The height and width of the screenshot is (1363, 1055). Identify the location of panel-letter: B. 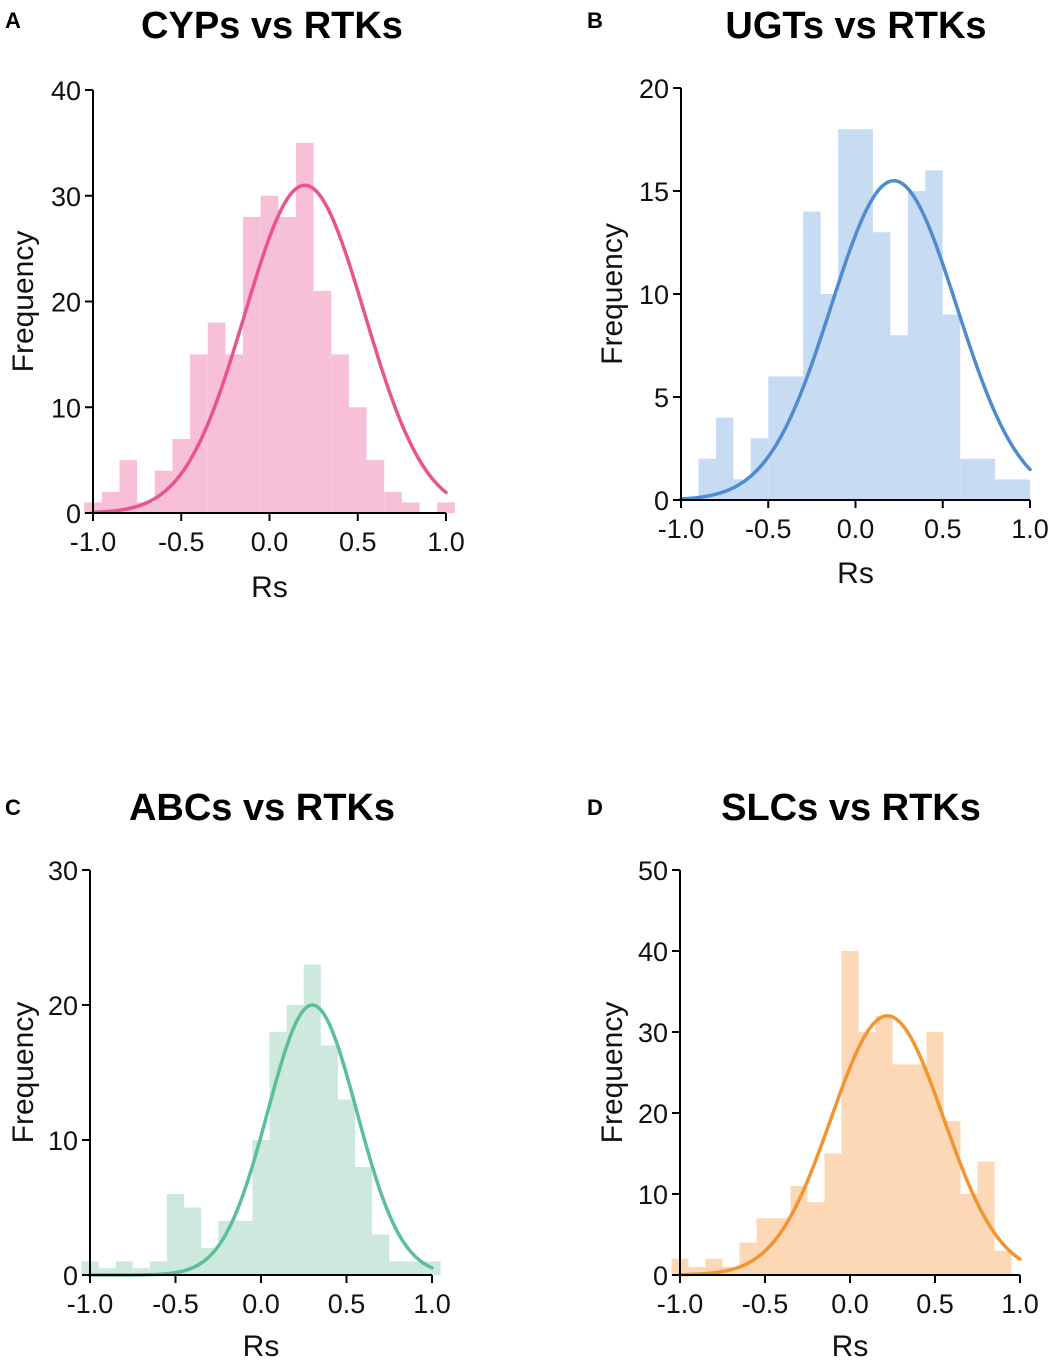
(595, 20).